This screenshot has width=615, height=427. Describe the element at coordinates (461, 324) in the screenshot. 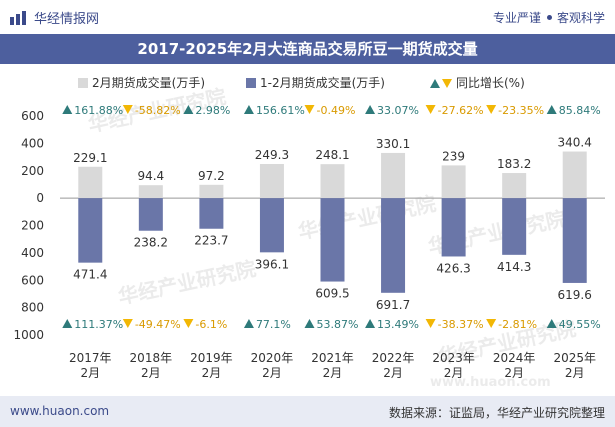

I see `growth-label-cumulative: -38.37%` at that location.